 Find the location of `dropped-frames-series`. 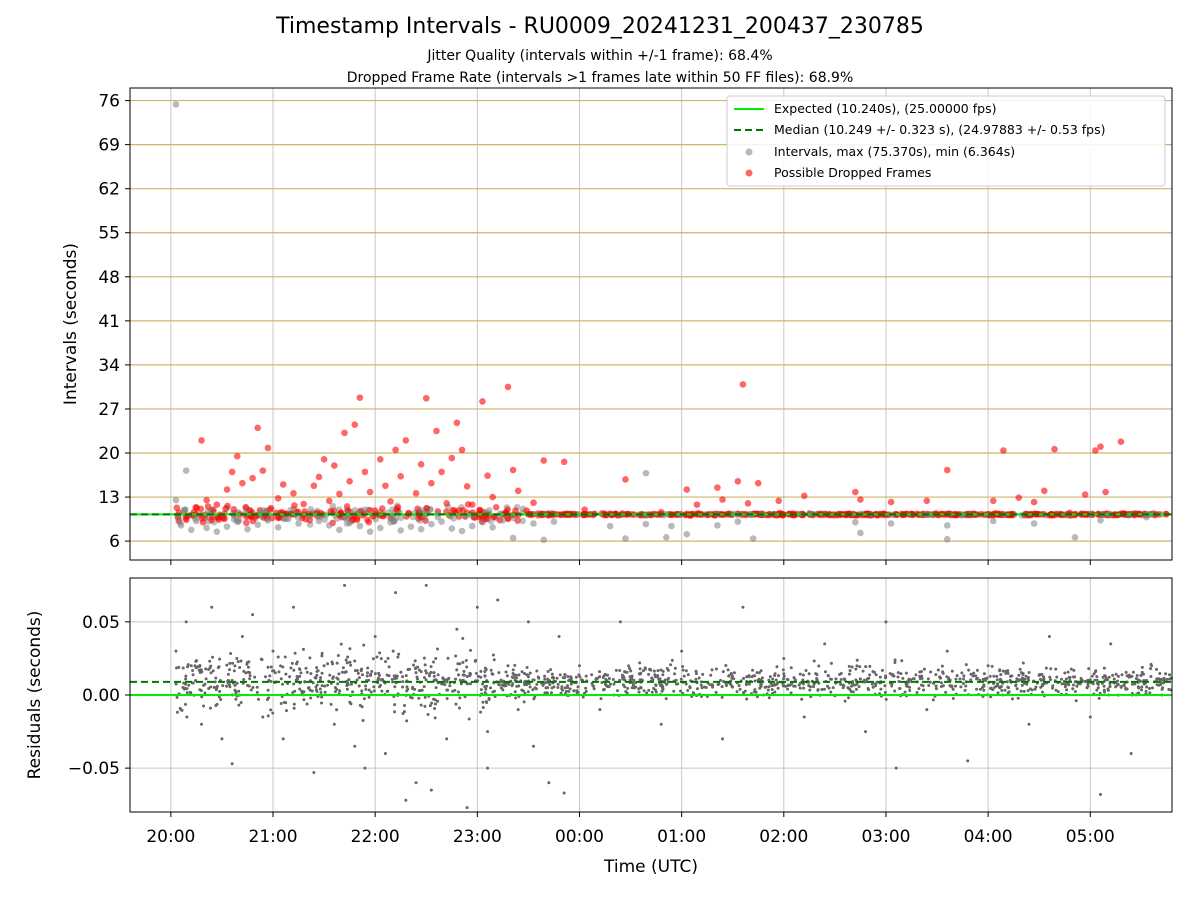

dropped-frames-series is located at coordinates (661, 449).